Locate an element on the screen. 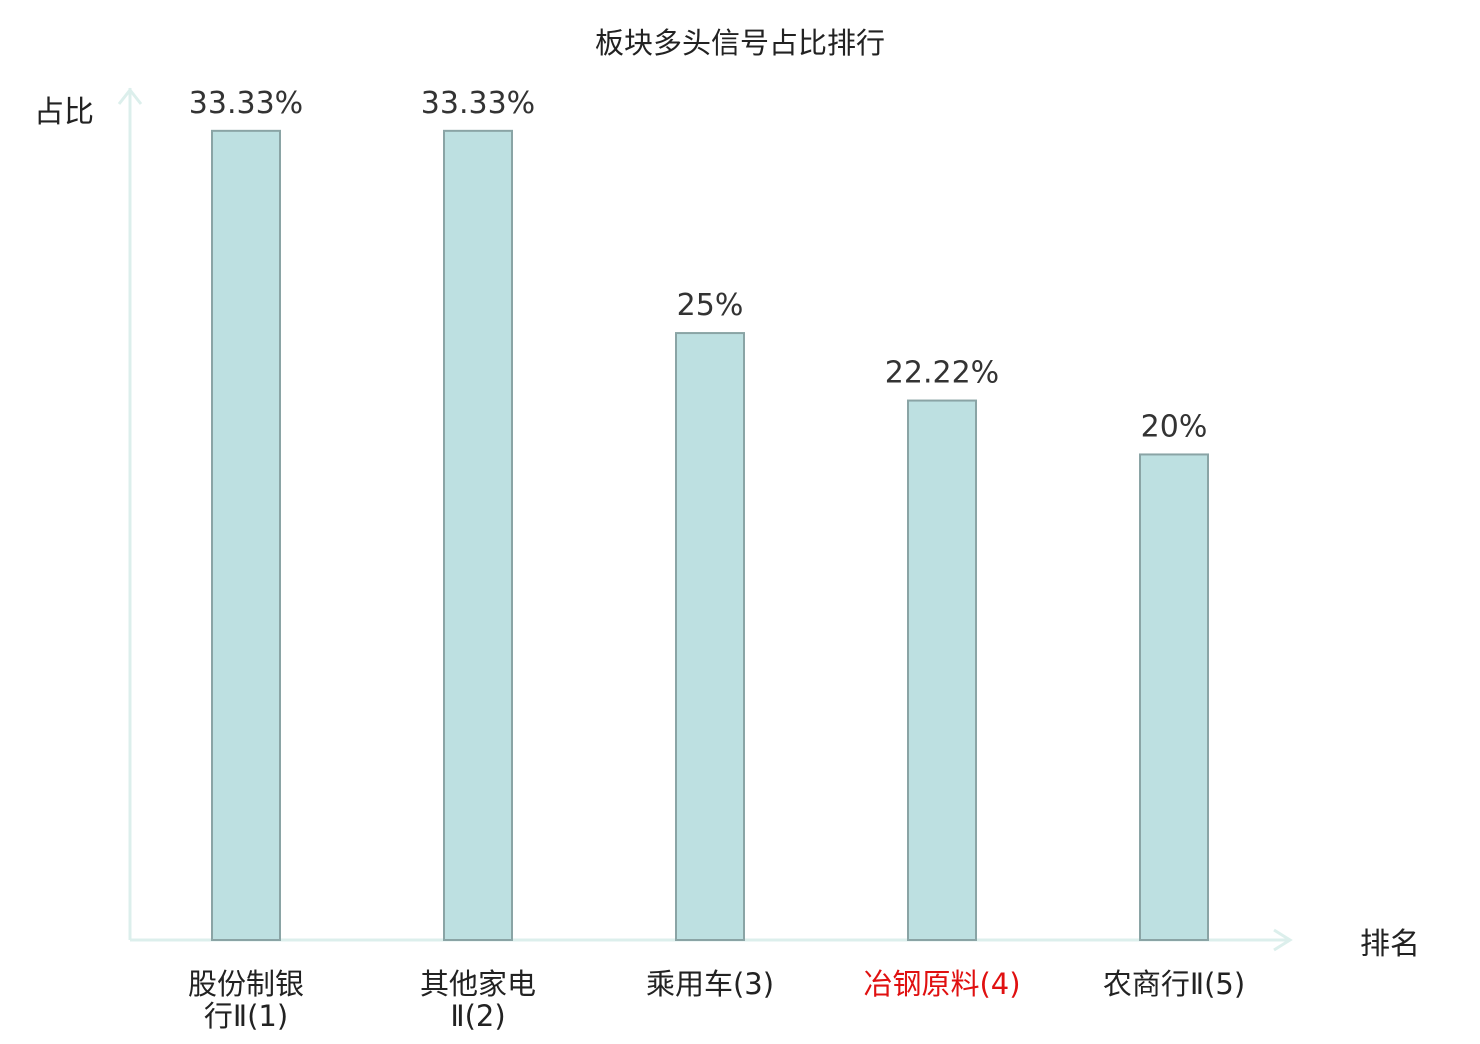 The width and height of the screenshot is (1480, 1044). data-label: 20% is located at coordinates (1174, 426).